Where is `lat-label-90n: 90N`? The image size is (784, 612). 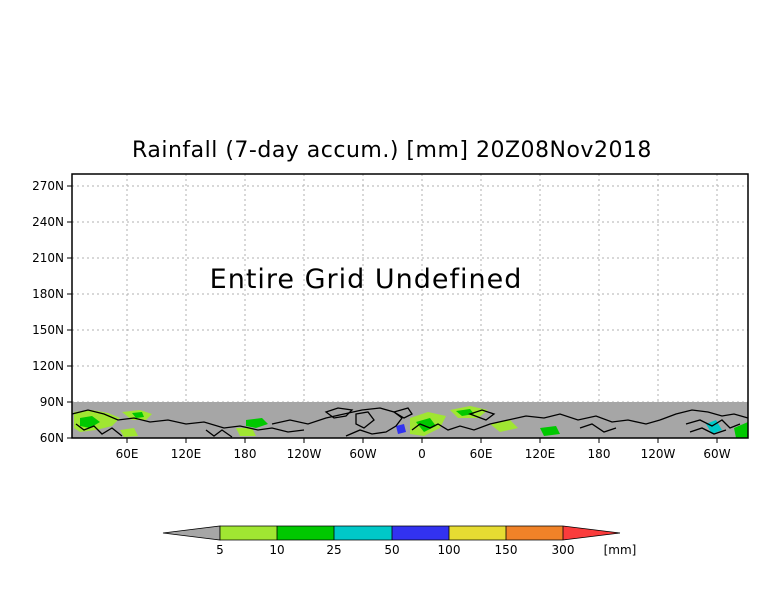 lat-label-90n: 90N is located at coordinates (52, 402).